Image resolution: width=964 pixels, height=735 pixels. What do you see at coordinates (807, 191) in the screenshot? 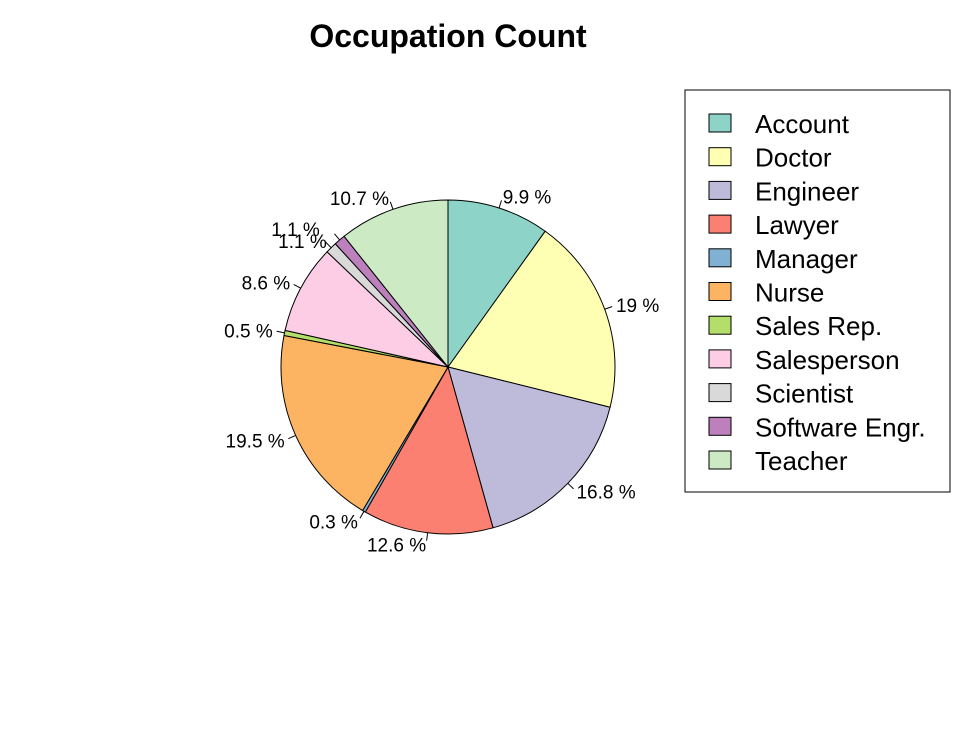
I see `legend-label: Engineer` at bounding box center [807, 191].